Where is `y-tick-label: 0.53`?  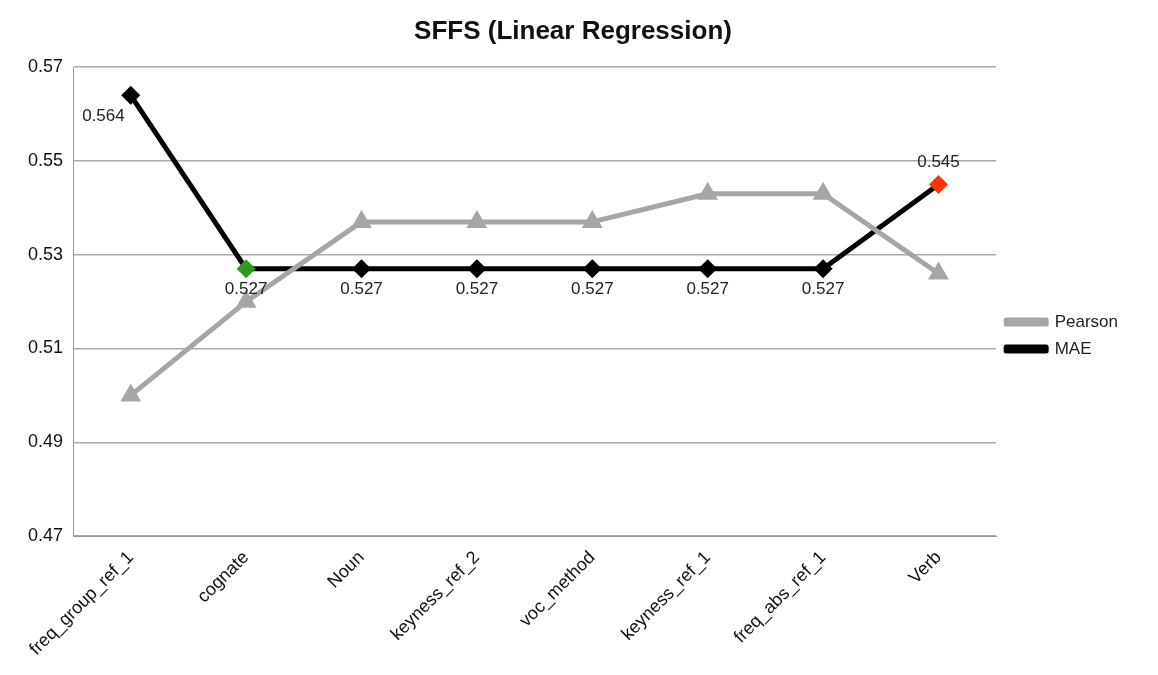
y-tick-label: 0.53 is located at coordinates (45, 253).